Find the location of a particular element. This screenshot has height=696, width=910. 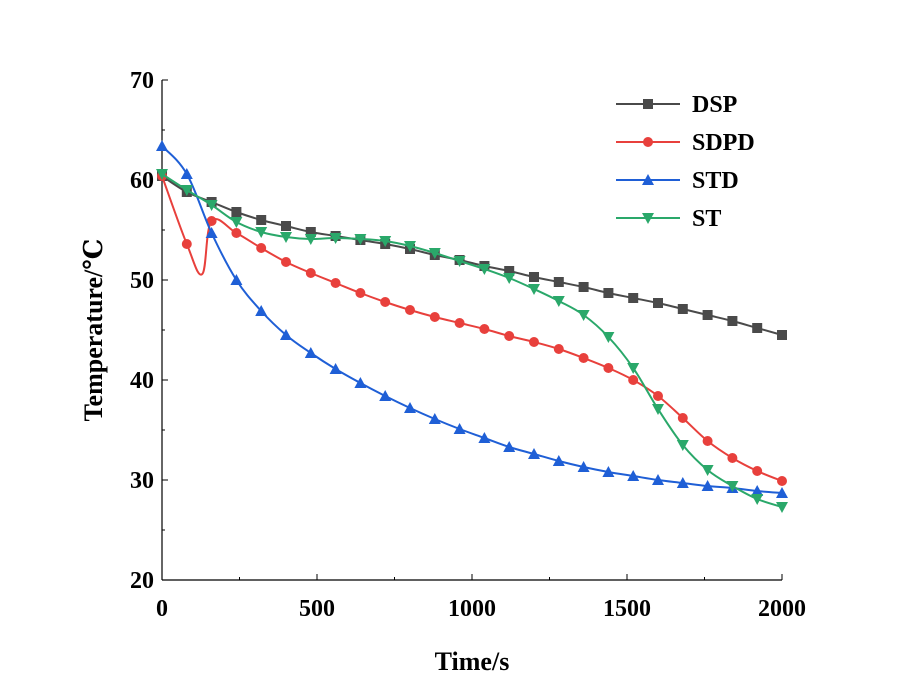

legend-marker-sdpd is located at coordinates (648, 142).